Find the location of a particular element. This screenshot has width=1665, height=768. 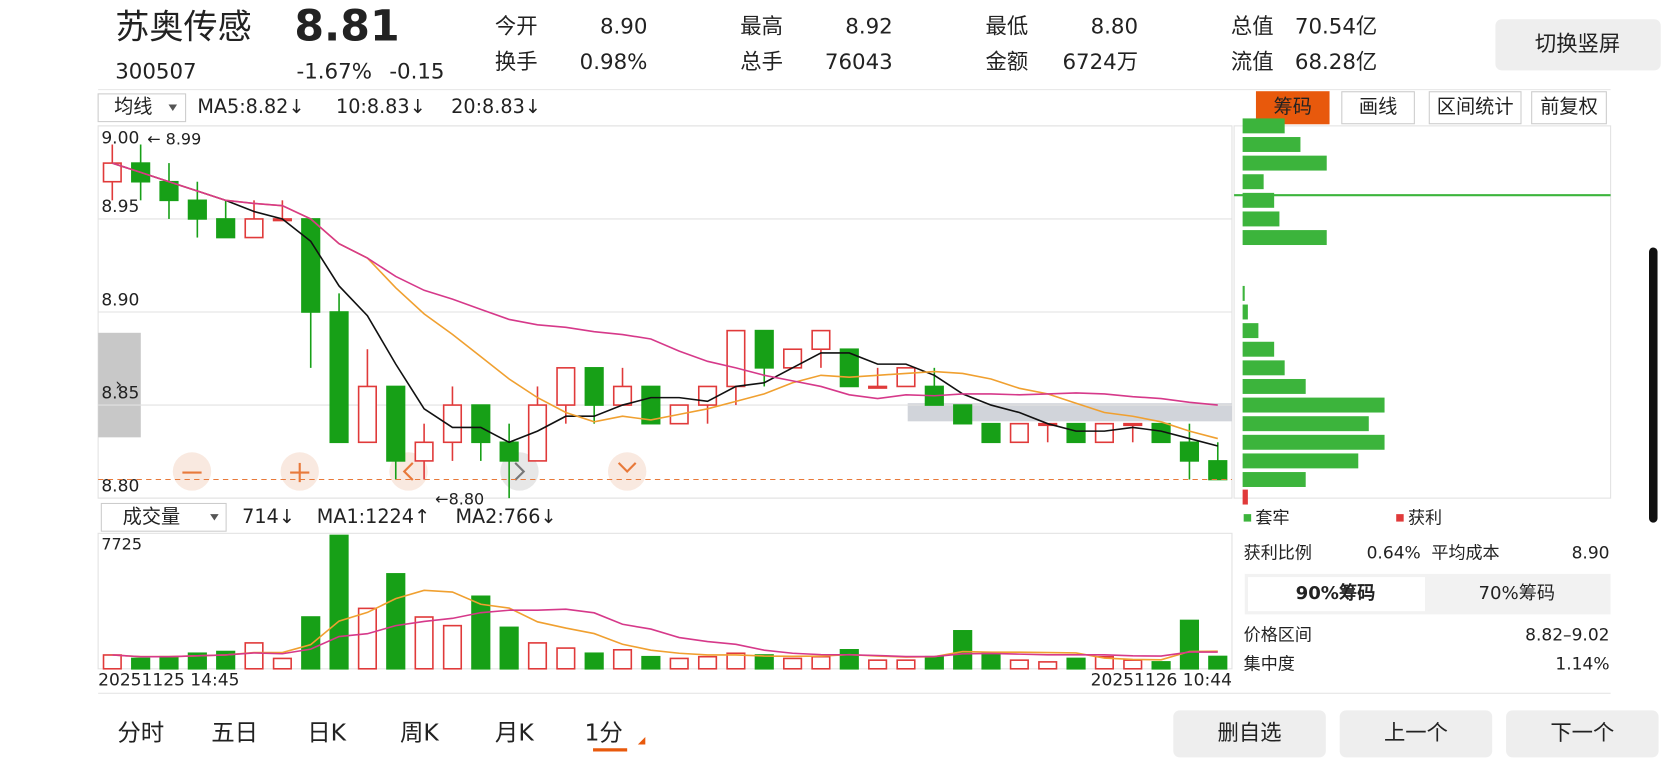

stat-label: 平均成本 is located at coordinates (1465, 554).